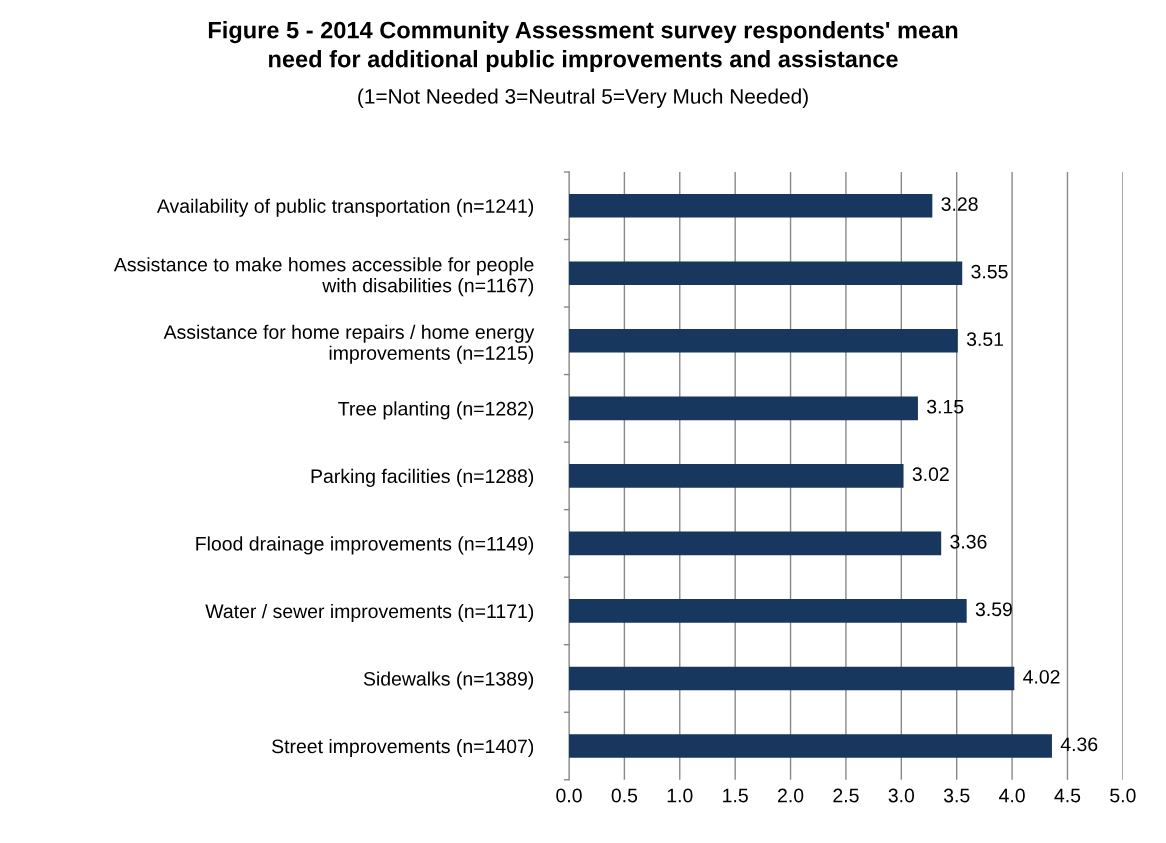 The height and width of the screenshot is (843, 1166). Describe the element at coordinates (569, 795) in the screenshot. I see `x-tick-label: 0.0` at that location.